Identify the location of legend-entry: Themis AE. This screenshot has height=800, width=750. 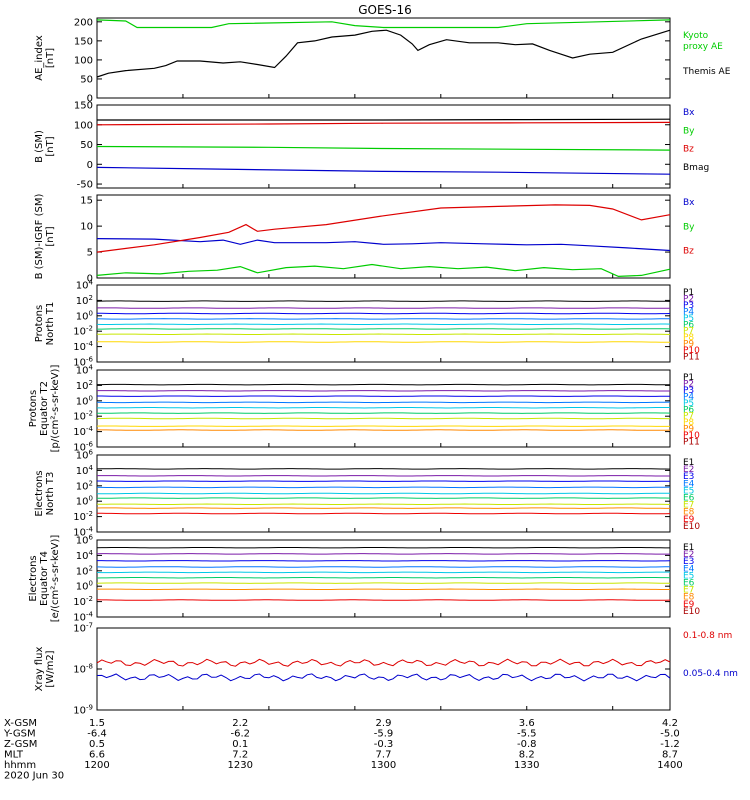
(706, 72).